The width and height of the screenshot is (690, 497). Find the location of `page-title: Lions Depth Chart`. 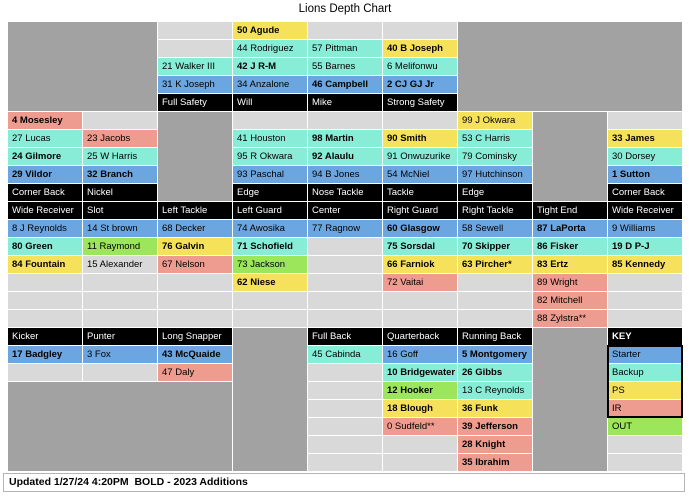

page-title: Lions Depth Chart is located at coordinates (345, 9).